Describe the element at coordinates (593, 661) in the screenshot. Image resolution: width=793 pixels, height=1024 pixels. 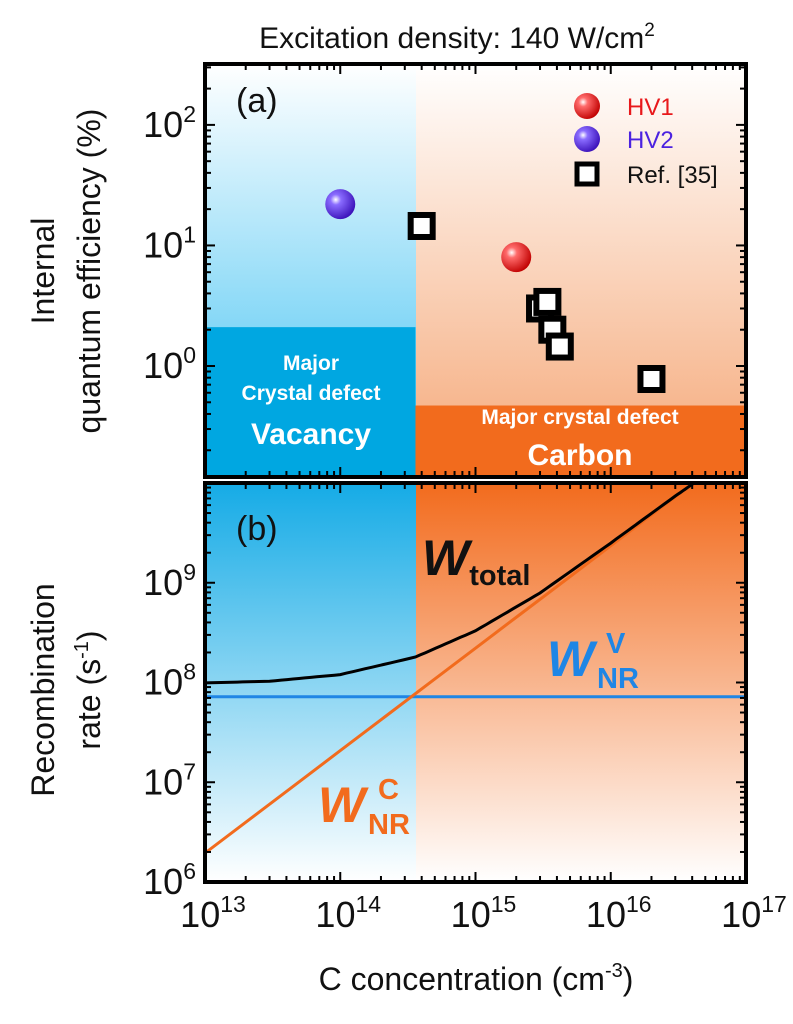
I see `w-nr-v-label: WNRV` at that location.